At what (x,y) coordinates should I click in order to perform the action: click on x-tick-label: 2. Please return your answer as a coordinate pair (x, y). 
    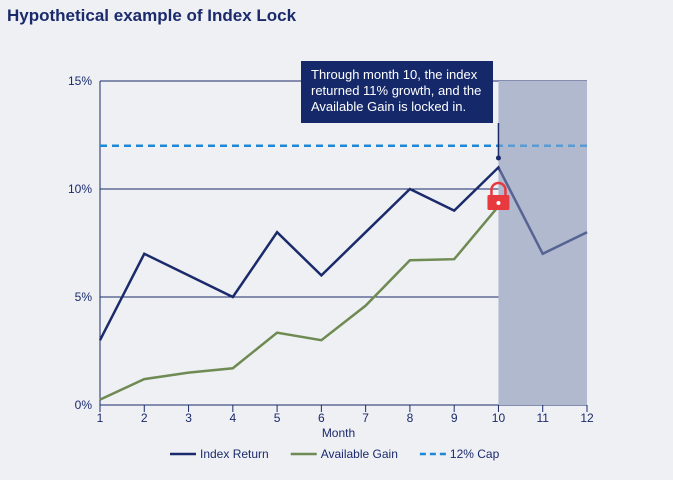
    Looking at the image, I should click on (144, 418).